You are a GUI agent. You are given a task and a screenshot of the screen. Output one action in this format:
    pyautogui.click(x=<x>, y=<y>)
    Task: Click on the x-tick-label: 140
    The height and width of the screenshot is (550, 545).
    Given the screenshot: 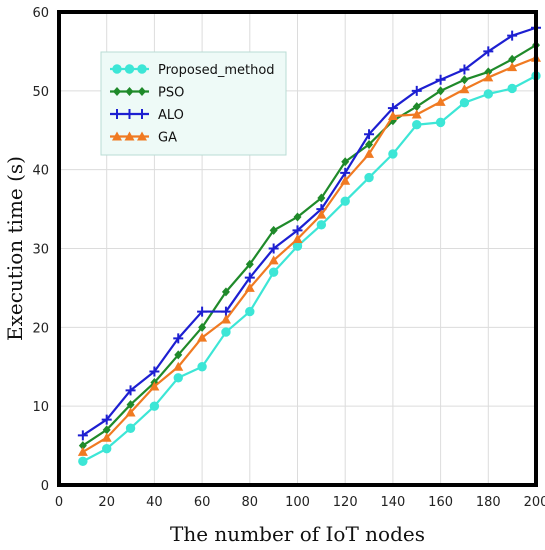 What is the action you would take?
    pyautogui.click(x=392, y=502)
    